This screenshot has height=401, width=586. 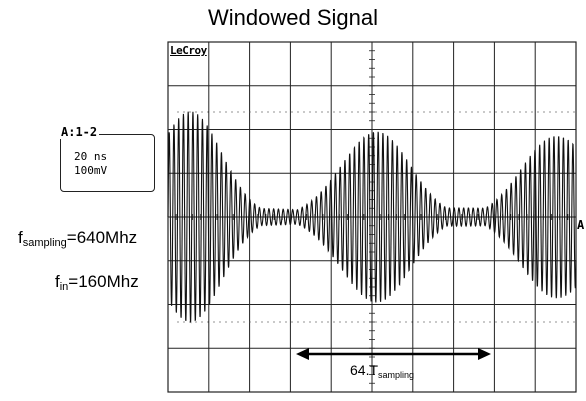 I want to click on fsampling-prefix: f, so click(x=20, y=237).